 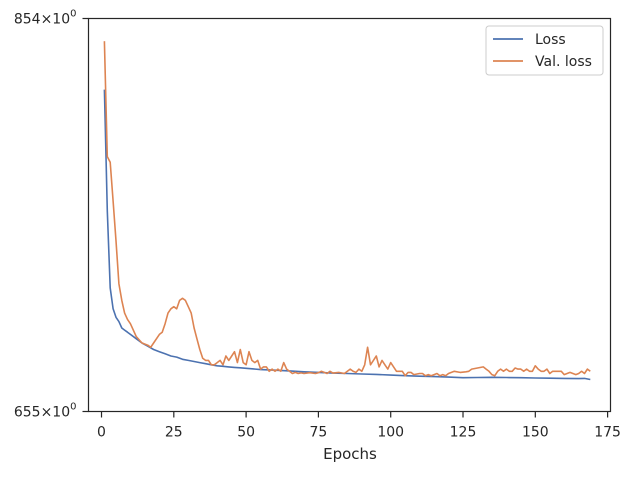 I want to click on legend-label: Val. loss, so click(x=563, y=62).